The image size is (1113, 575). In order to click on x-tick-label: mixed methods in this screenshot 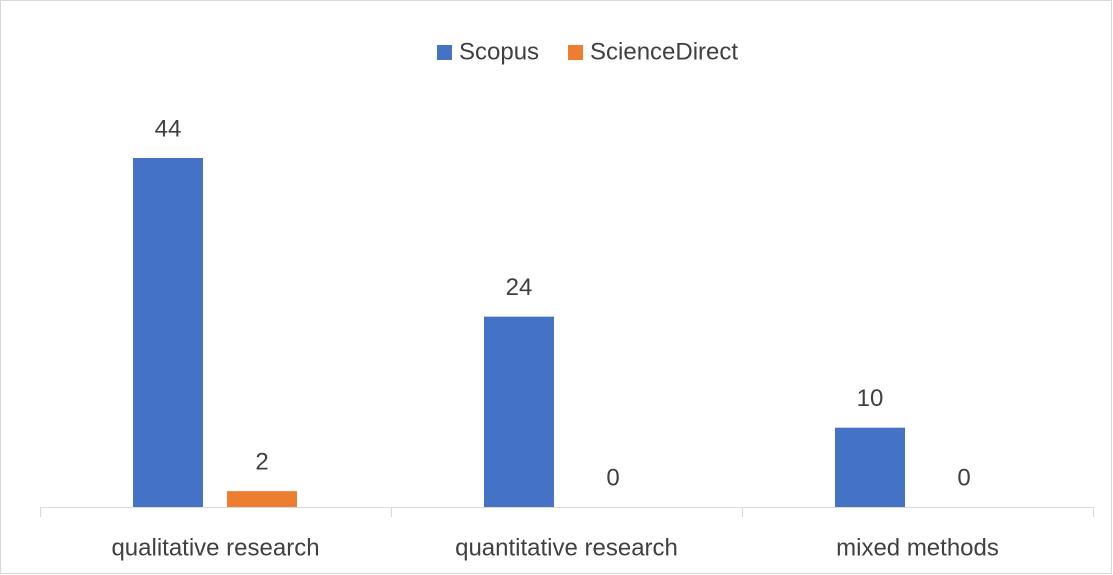, I will do `click(917, 547)`.